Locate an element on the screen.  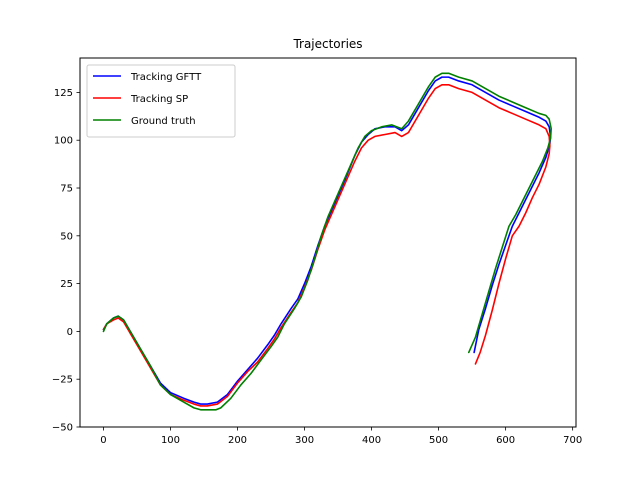
x-tick-label: 600 is located at coordinates (505, 440).